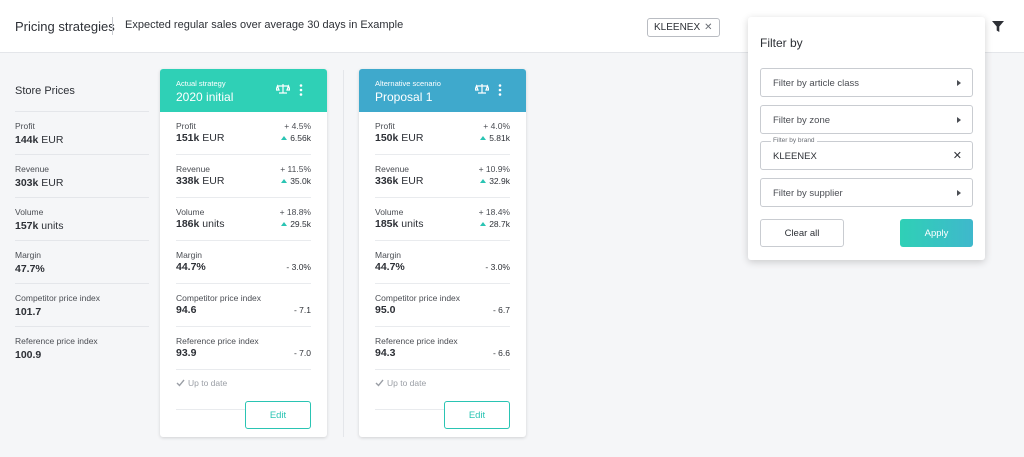  Describe the element at coordinates (677, 27) in the screenshot. I see `chip-label: KLEENEX` at that location.